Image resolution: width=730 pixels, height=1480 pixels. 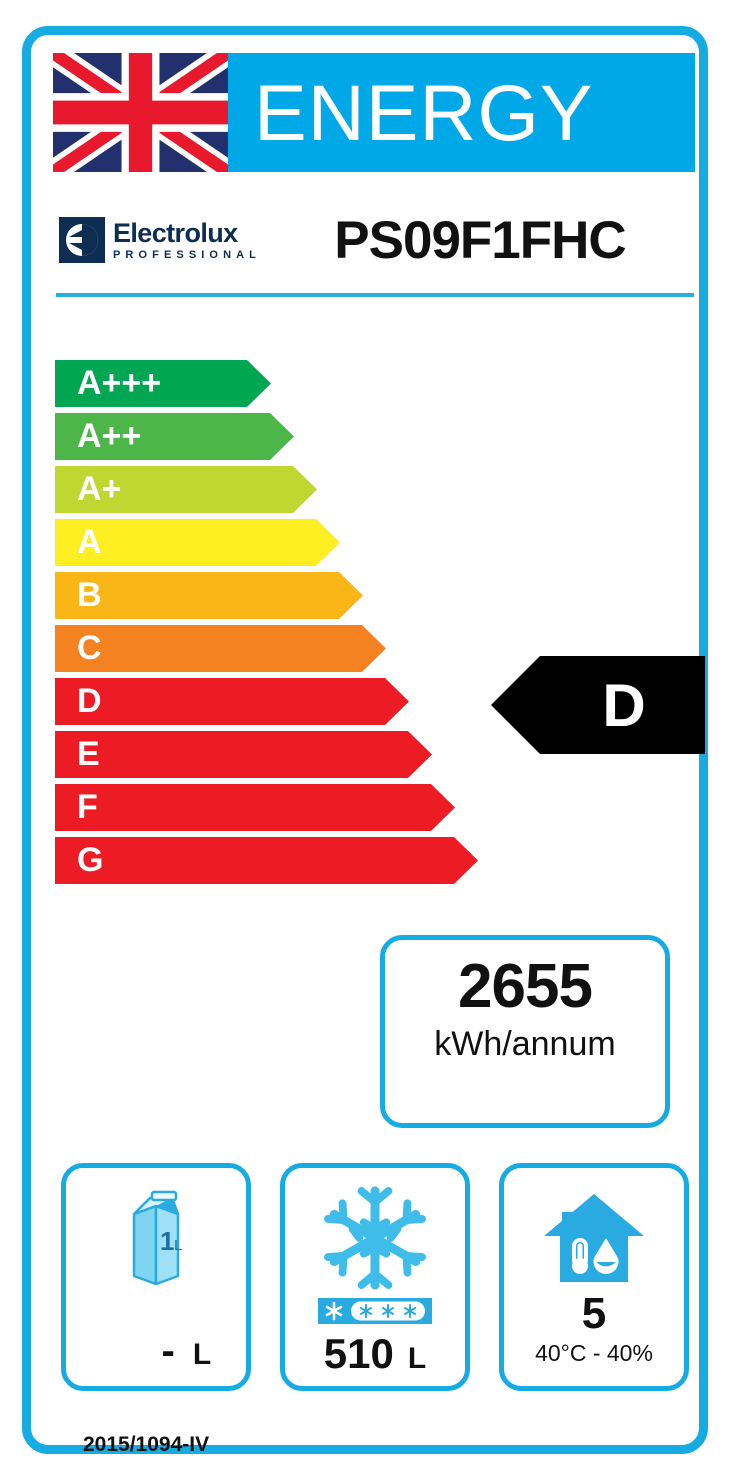 What do you see at coordinates (375, 1311) in the screenshot?
I see `four-star-rating-icon` at bounding box center [375, 1311].